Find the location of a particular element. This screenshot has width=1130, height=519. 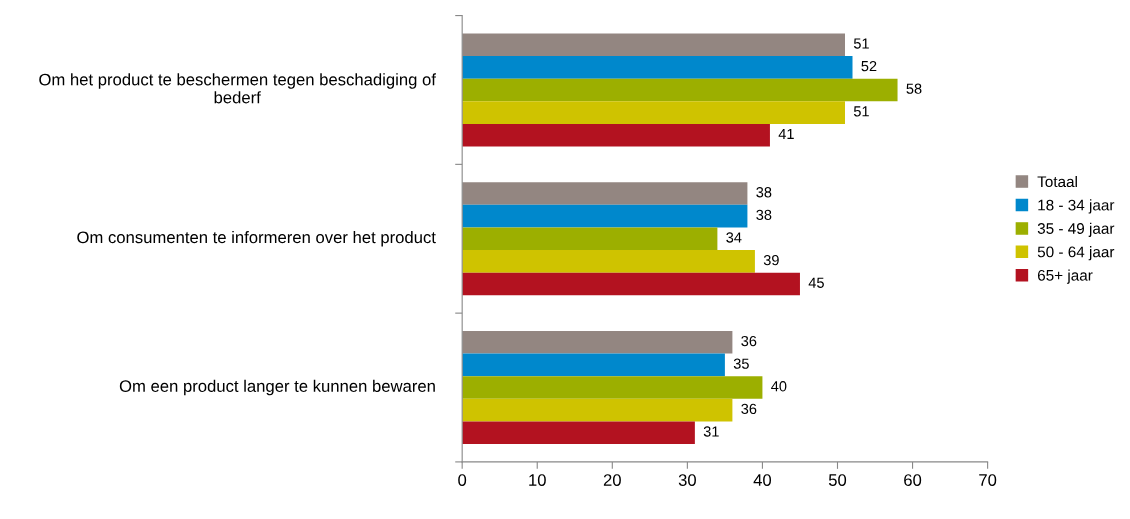

legend-label: 35 - 49 jaar is located at coordinates (1076, 229).